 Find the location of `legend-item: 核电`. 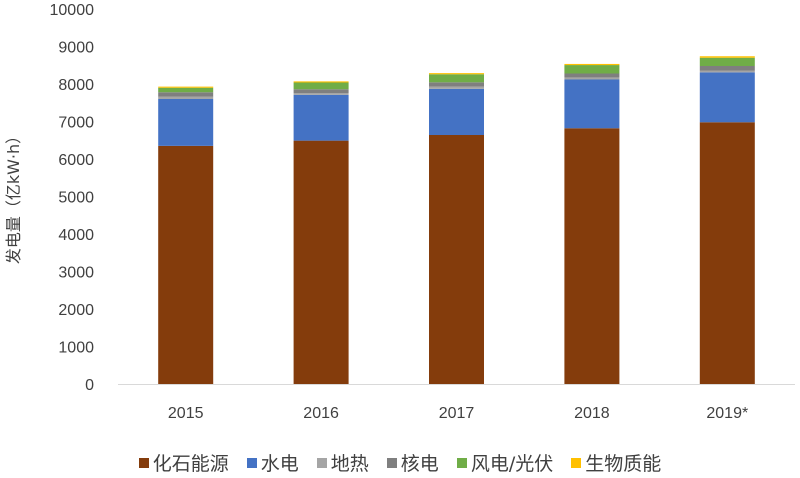

legend-item: 核电 is located at coordinates (412, 462).